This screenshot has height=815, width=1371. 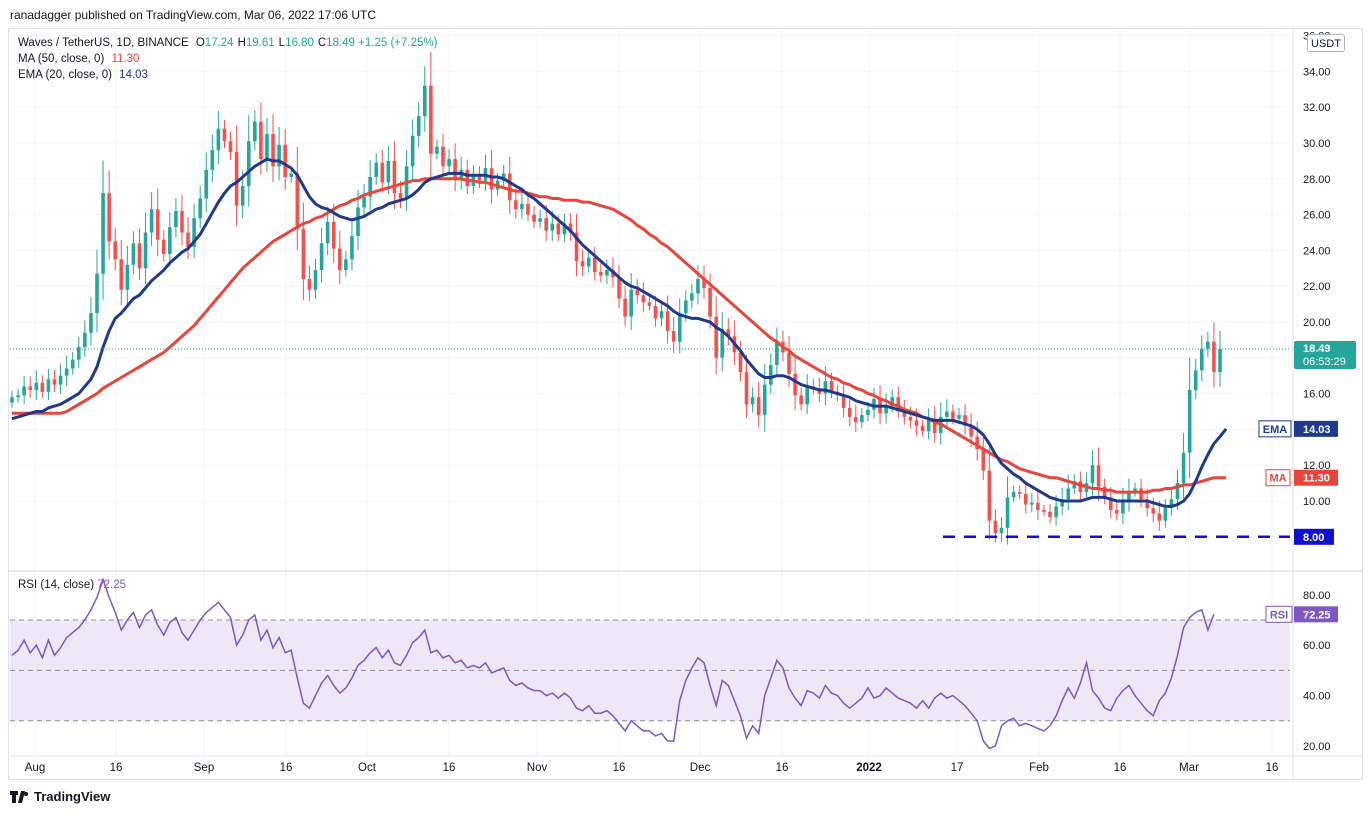 I want to click on time-tick-label: Aug, so click(x=35, y=768).